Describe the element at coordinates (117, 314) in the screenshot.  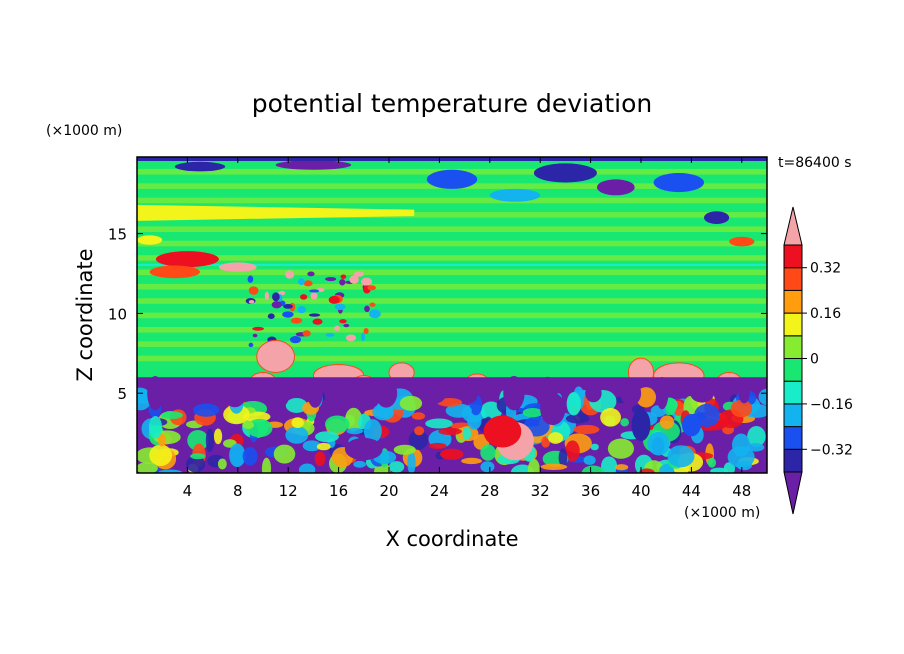
I see `y-tick-label: 10` at that location.